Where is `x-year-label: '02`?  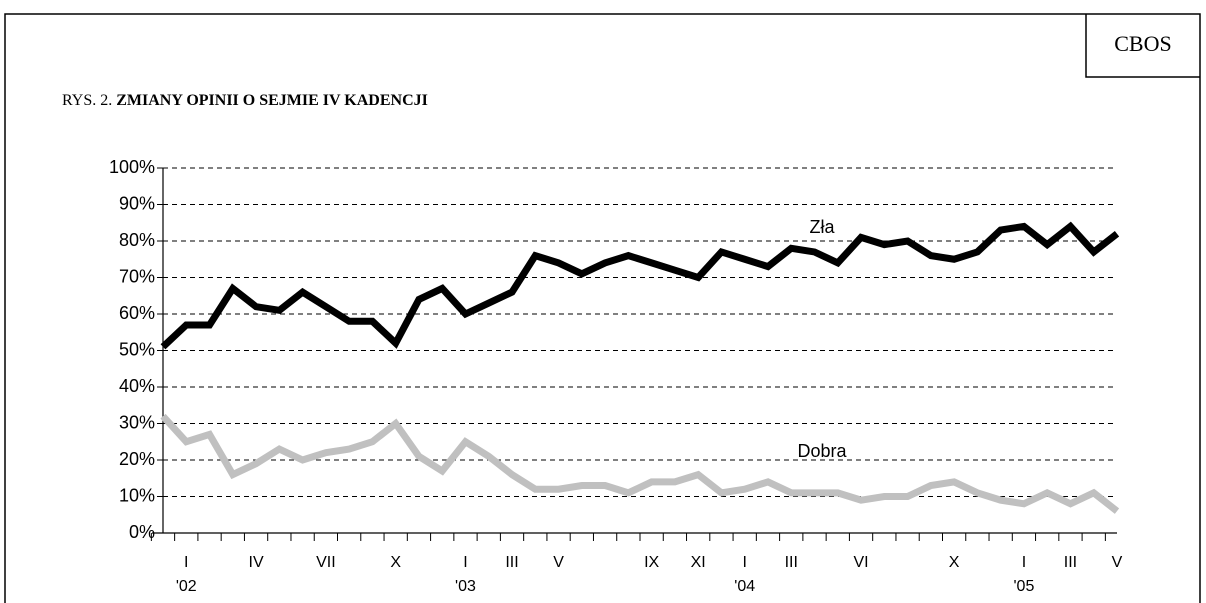 x-year-label: '02 is located at coordinates (186, 586).